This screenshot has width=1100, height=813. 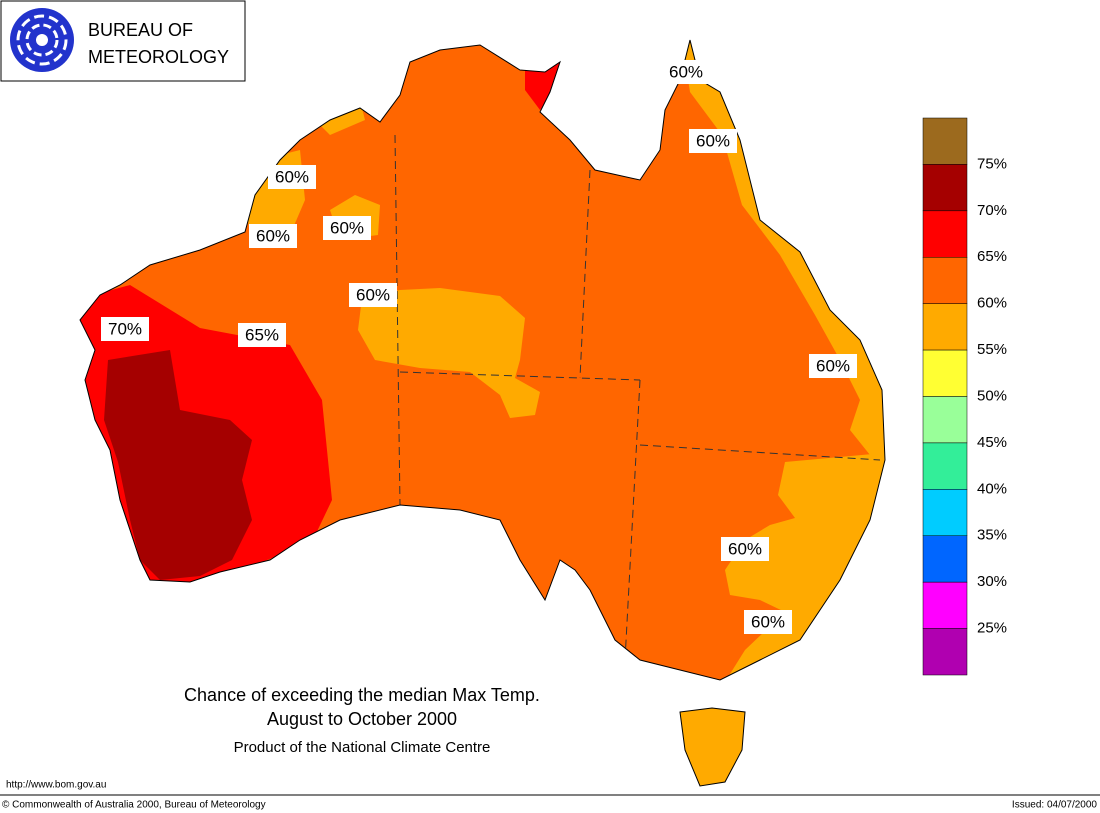 I want to click on footer-issued: Issued: 04/07/2000, so click(x=1055, y=805).